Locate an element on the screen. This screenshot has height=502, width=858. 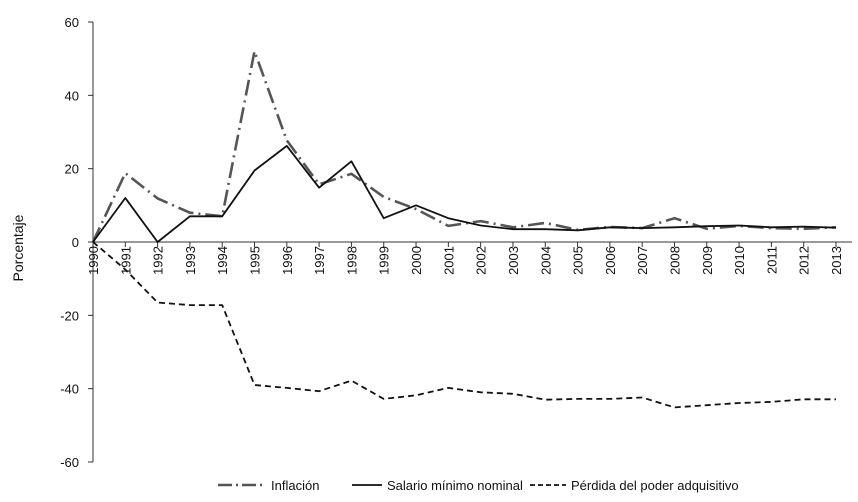
x-tick-label: 1990 is located at coordinates (93, 260).